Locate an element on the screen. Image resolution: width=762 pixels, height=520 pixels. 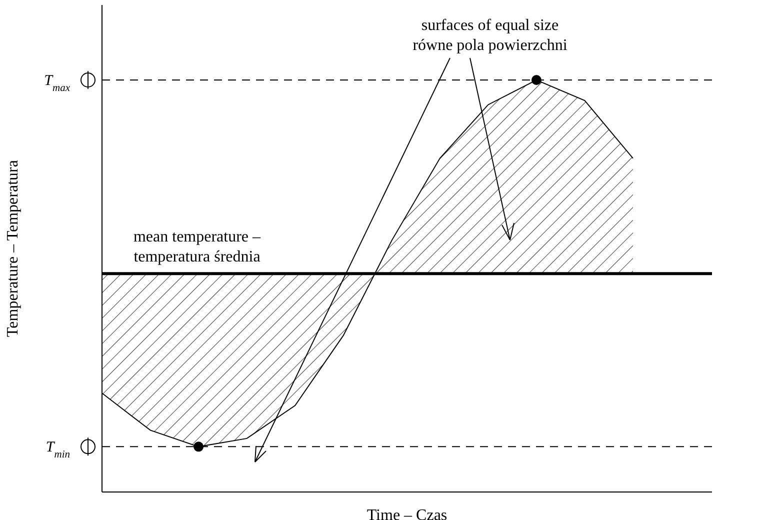
text: równe pola powierzchni is located at coordinates (490, 45).